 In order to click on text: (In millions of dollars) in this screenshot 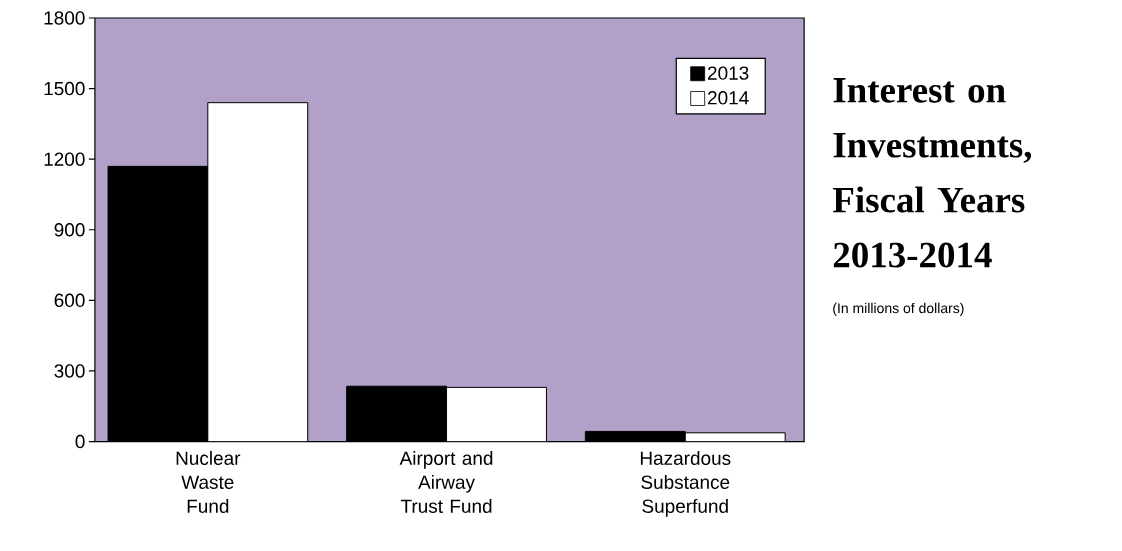, I will do `click(898, 309)`.